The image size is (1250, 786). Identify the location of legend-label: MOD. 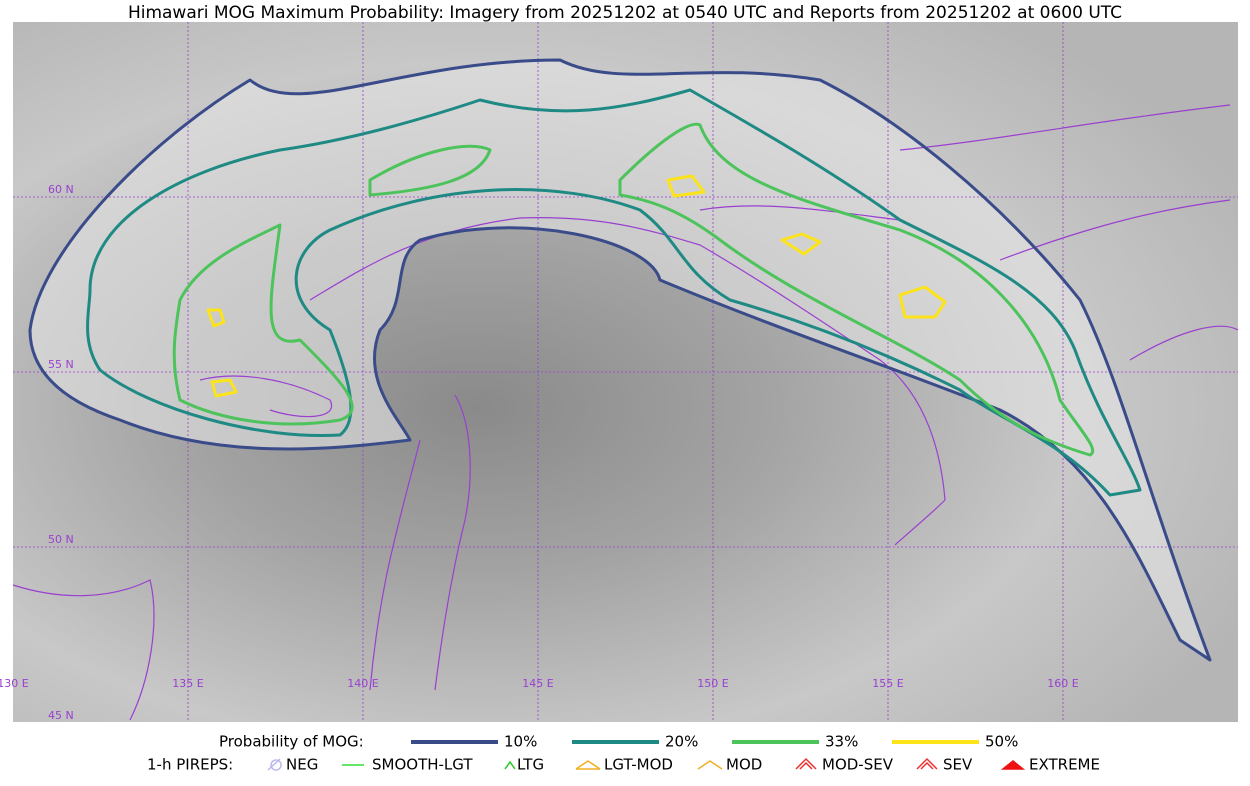
(744, 765).